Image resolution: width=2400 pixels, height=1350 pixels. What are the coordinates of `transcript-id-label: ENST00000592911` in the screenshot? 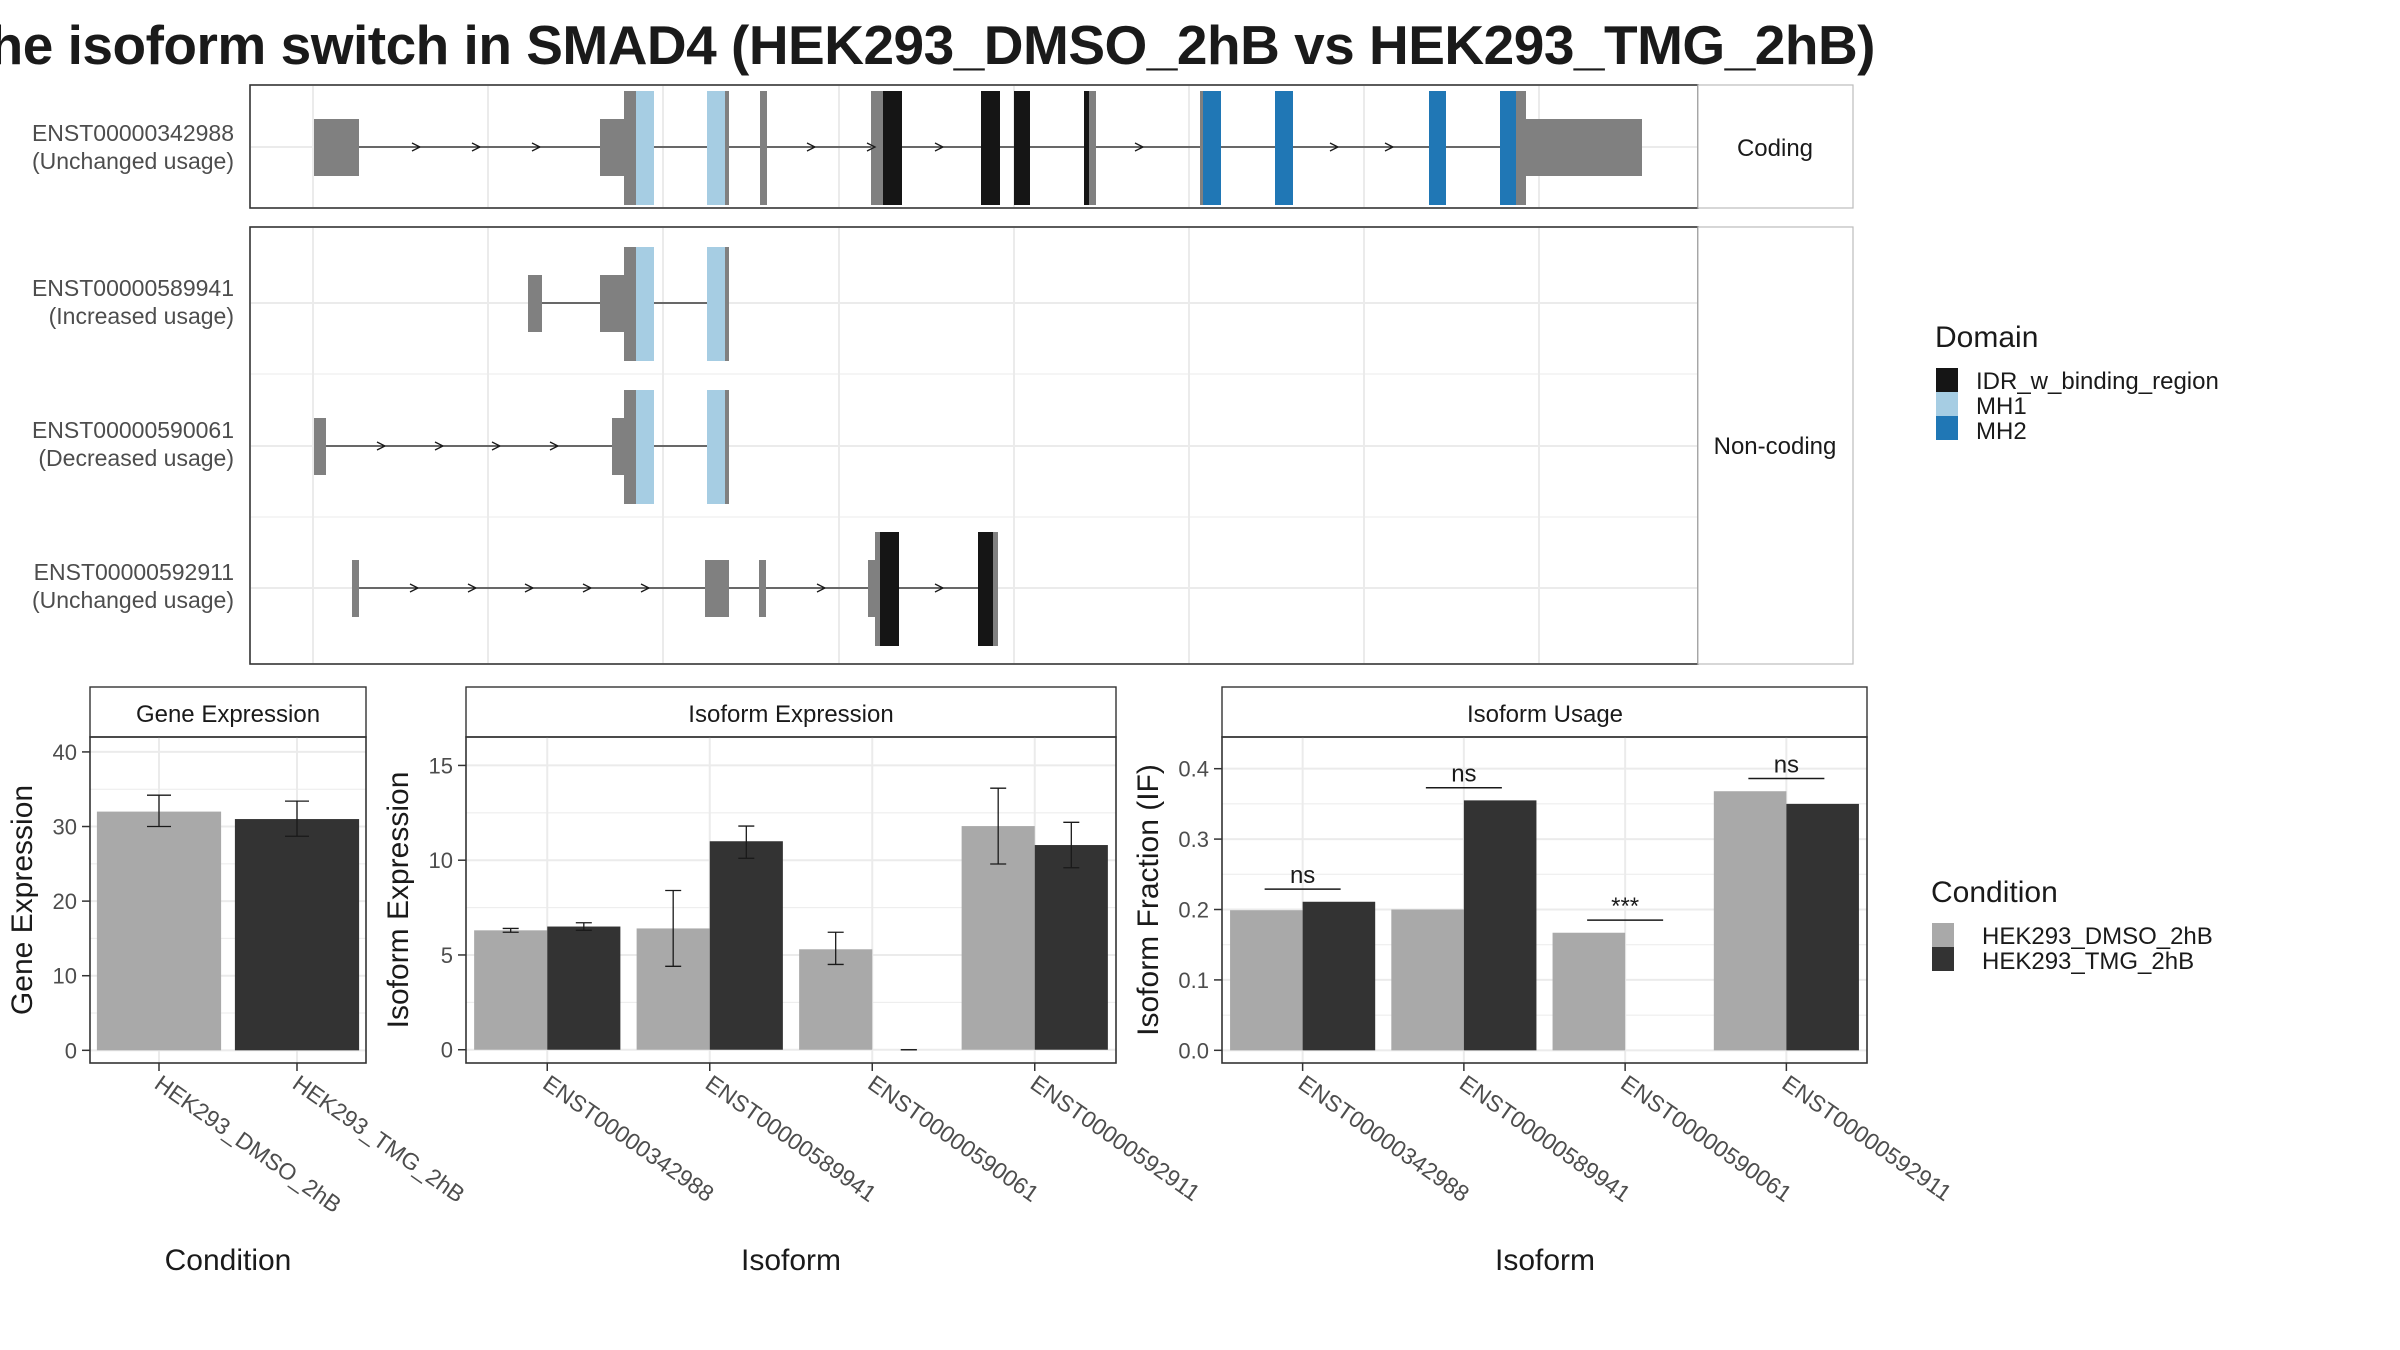 It's located at (134, 572).